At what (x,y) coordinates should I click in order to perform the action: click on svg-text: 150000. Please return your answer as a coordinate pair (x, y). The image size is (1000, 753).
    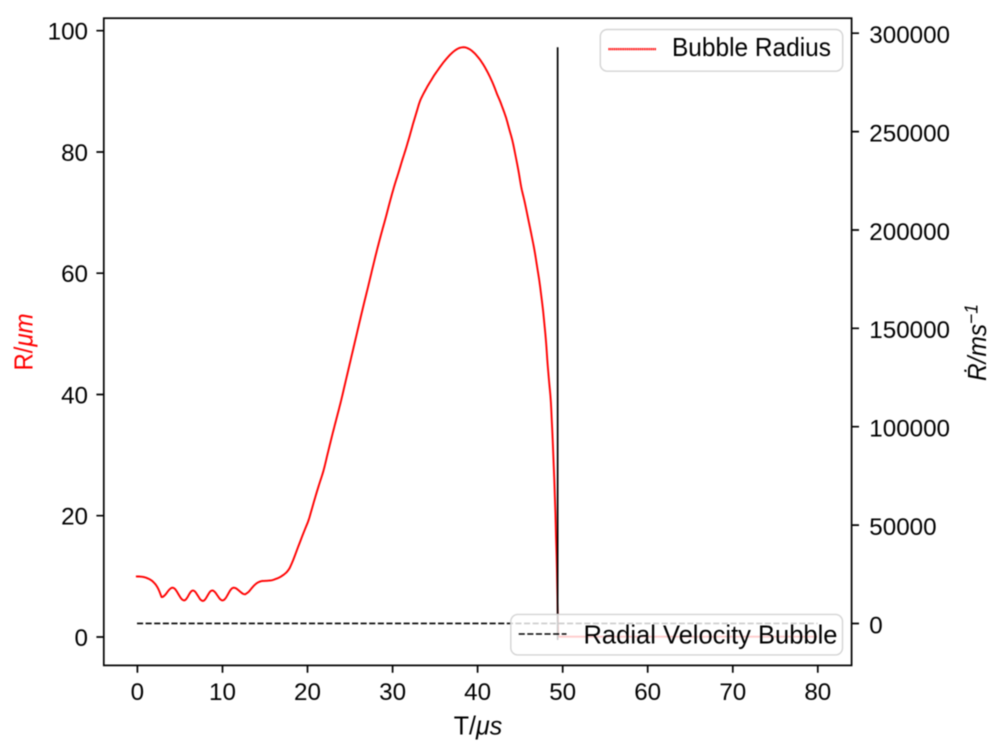
    Looking at the image, I should click on (909, 330).